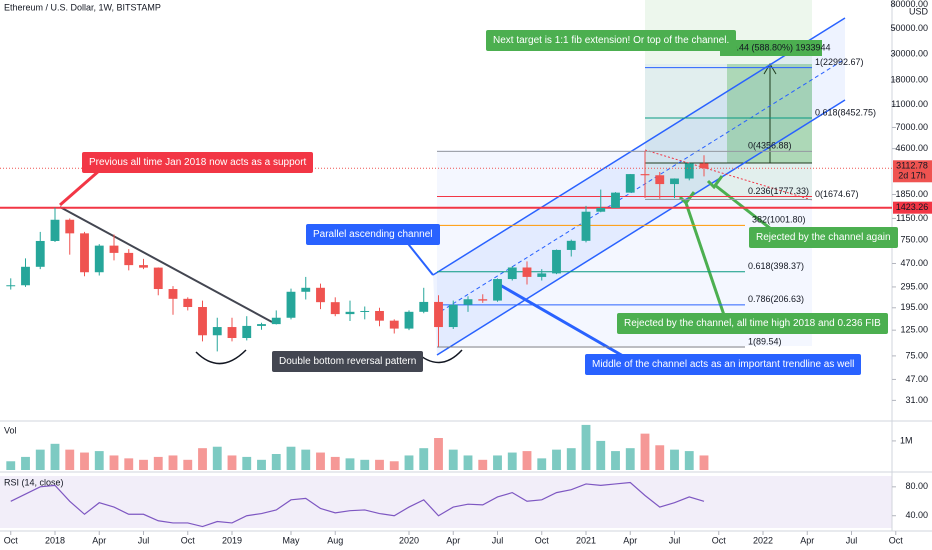 The width and height of the screenshot is (932, 550). I want to click on y-tick-label: 125.00, so click(914, 330).